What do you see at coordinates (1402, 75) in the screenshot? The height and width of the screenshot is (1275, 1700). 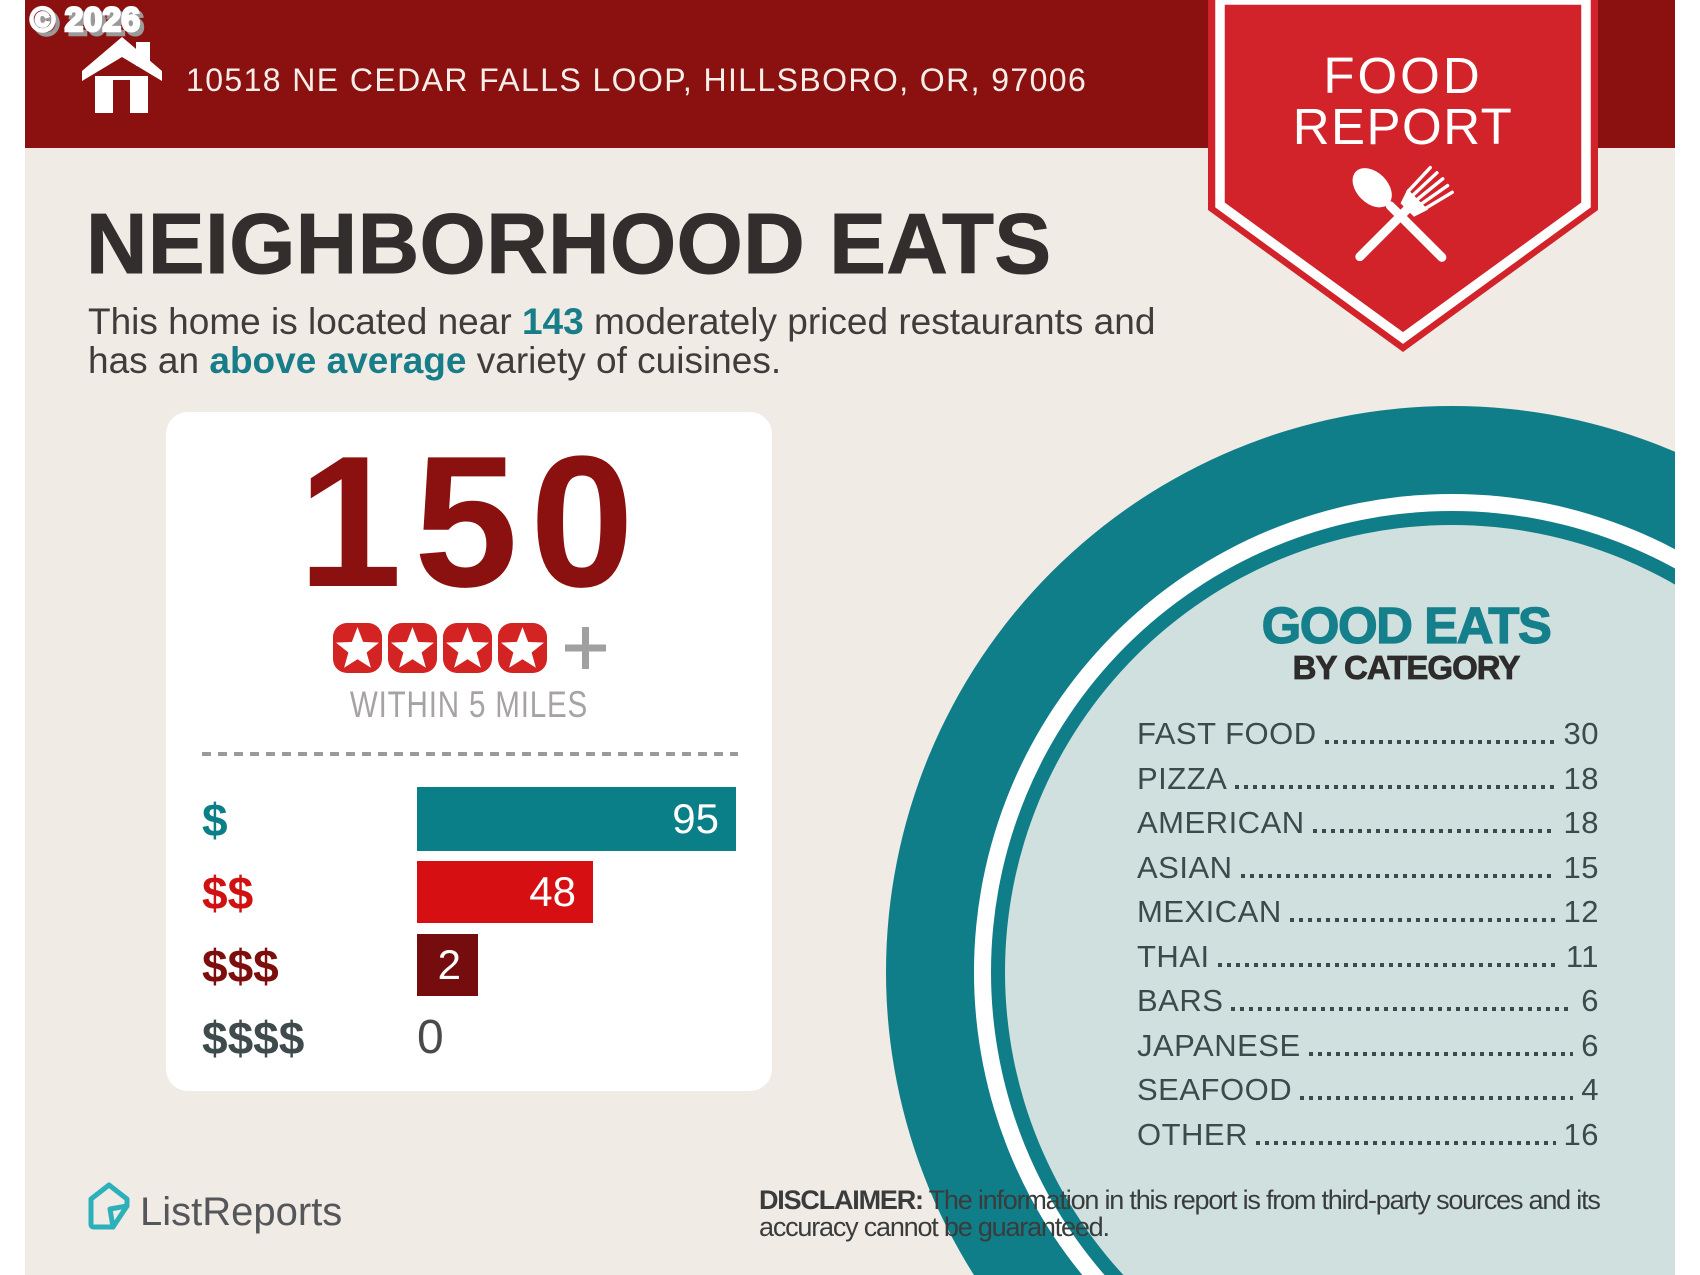 I see `svg-text: FOOD` at bounding box center [1402, 75].